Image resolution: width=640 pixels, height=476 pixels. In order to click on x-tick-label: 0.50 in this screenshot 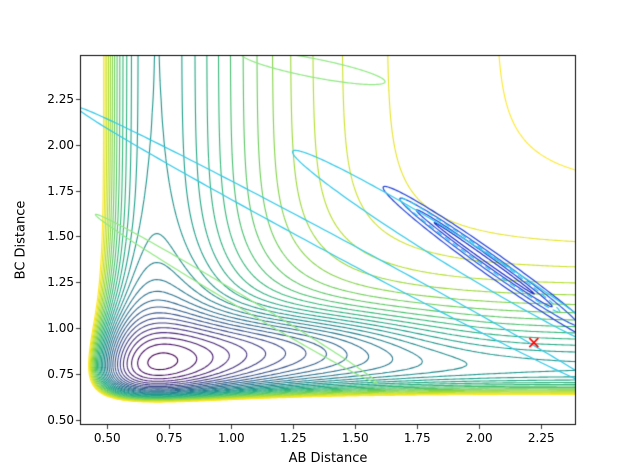, I will do `click(107, 438)`.